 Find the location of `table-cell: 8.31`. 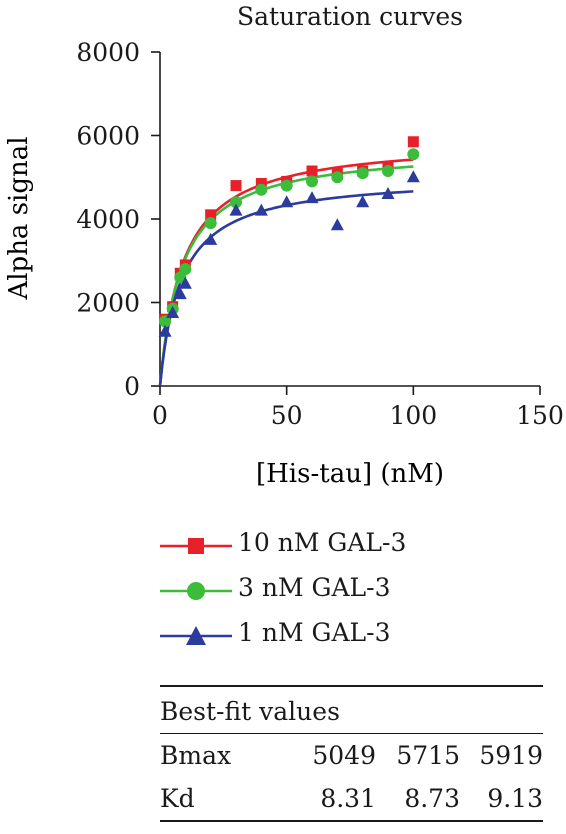

table-cell: 8.31 is located at coordinates (348, 798).